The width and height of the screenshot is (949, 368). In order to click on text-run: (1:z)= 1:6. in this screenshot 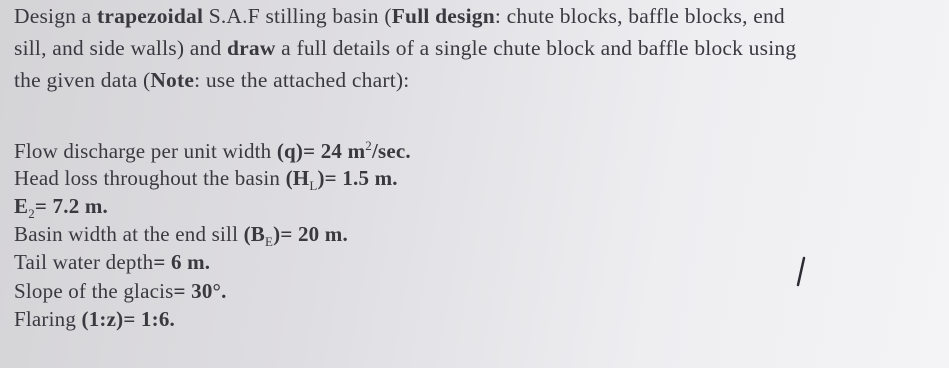, I will do `click(128, 319)`.